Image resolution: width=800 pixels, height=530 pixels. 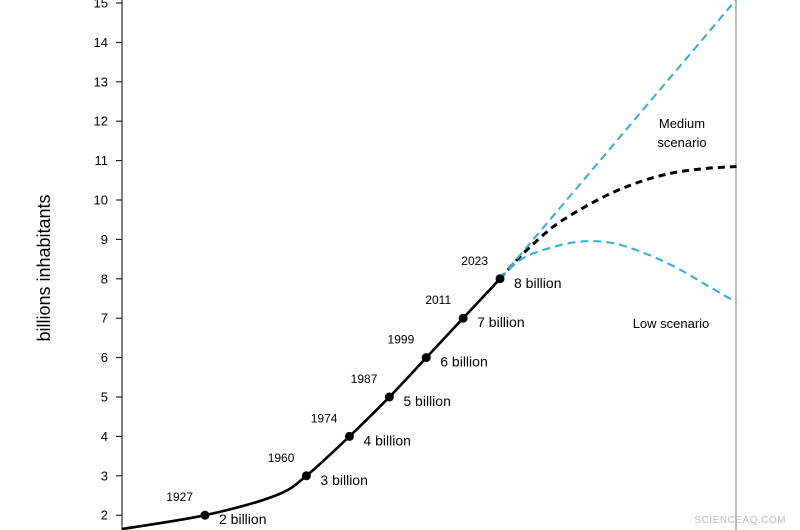 I want to click on y-tick-label: 5, so click(x=104, y=397).